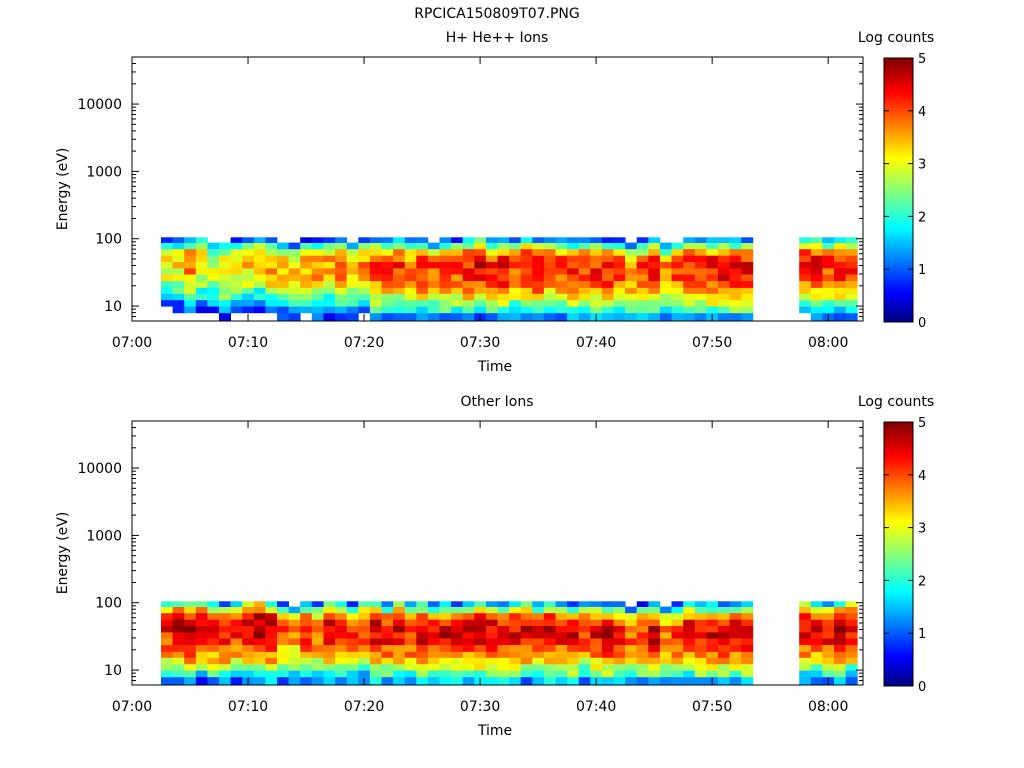 The height and width of the screenshot is (768, 1024). I want to click on y-axis-label: Energy (eV), so click(63, 189).